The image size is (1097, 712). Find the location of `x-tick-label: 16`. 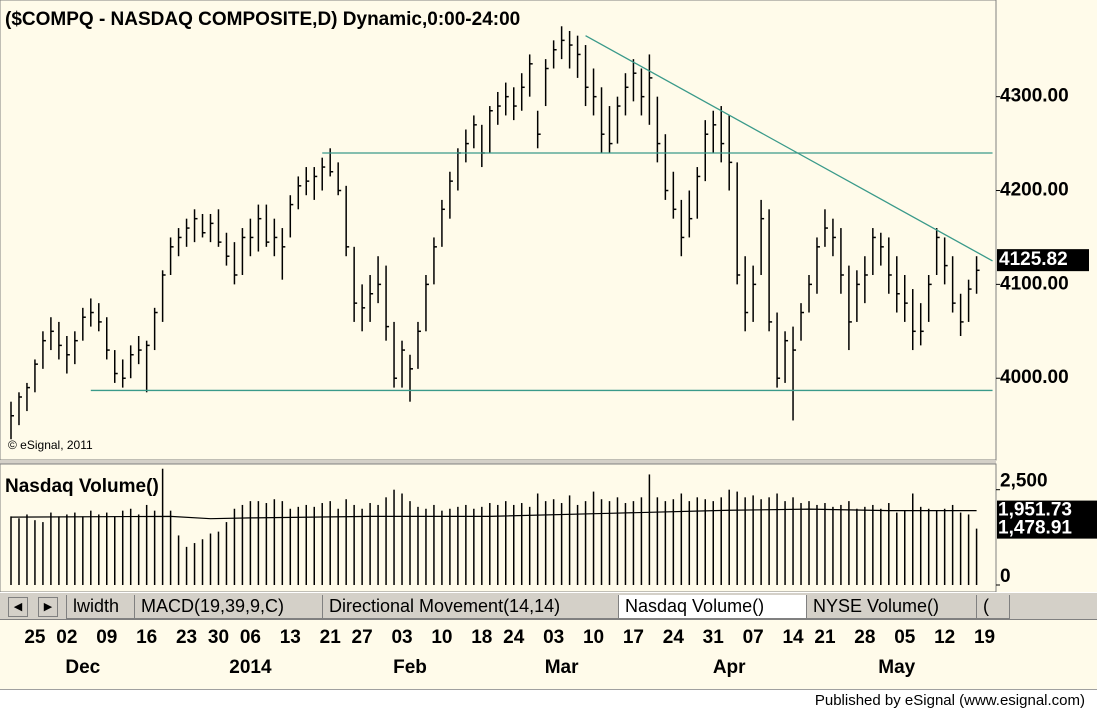

x-tick-label: 16 is located at coordinates (146, 637).